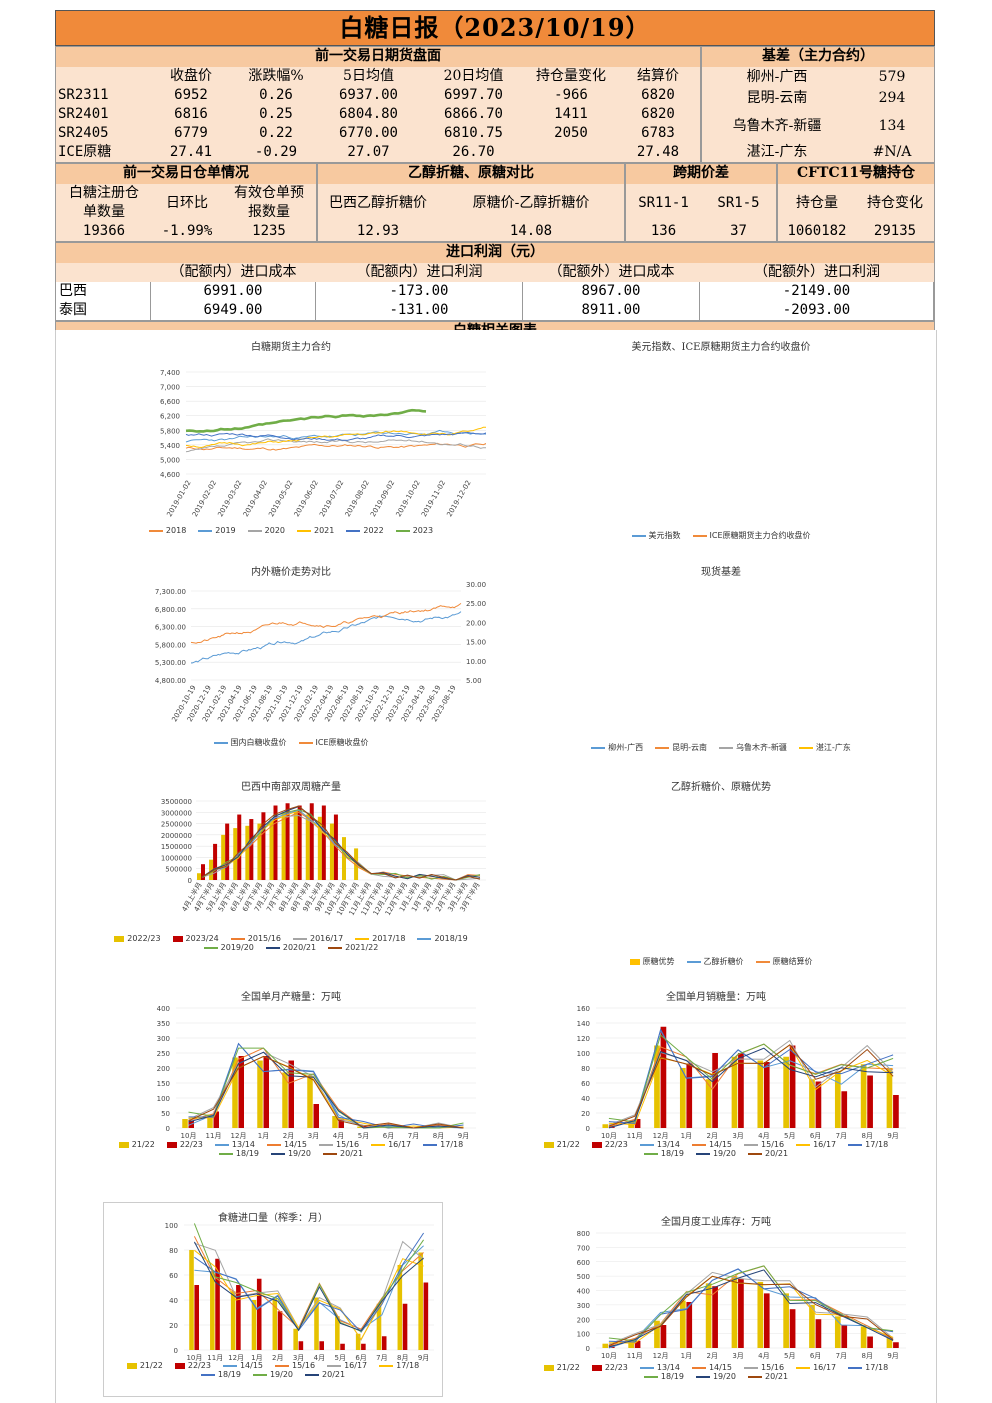  I want to click on legend-label: 20/21, so click(777, 1376).